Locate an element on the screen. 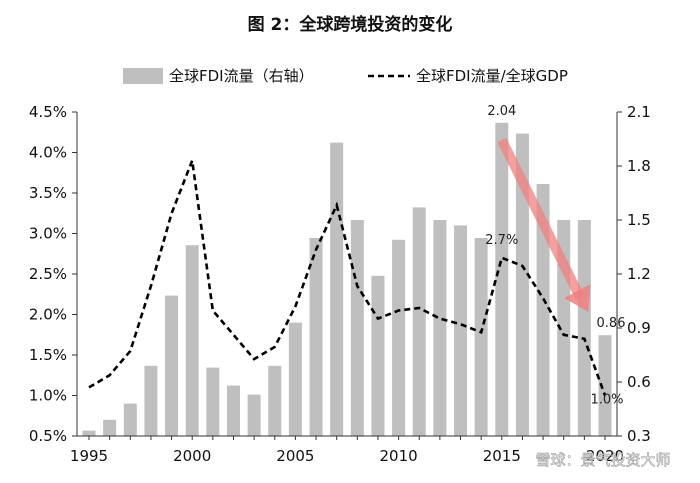 The width and height of the screenshot is (700, 483). left-tick-label: 0.5% is located at coordinates (48, 436).